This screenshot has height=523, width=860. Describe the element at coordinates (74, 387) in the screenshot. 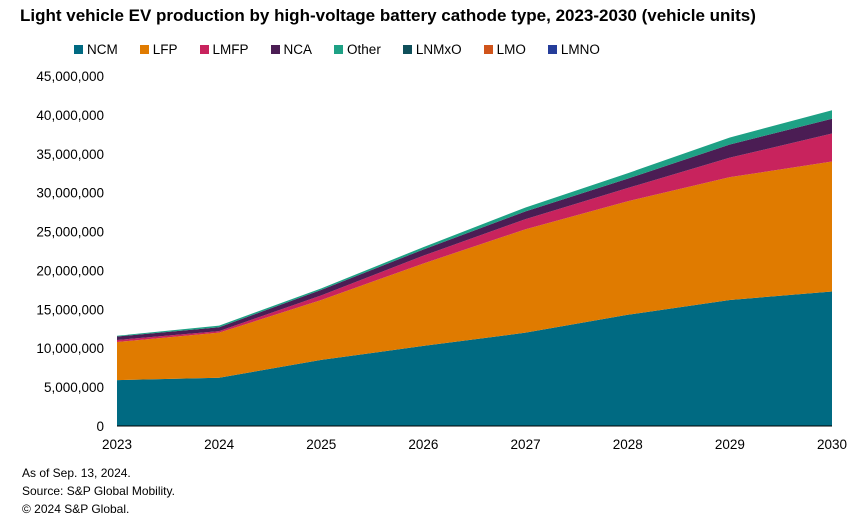

I see `y-tick-label: 5,000,000` at that location.